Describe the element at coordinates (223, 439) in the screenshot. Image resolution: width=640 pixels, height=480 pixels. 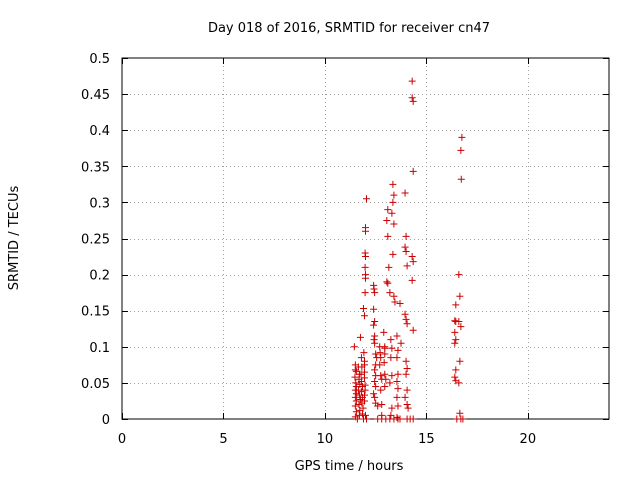
I see `x-tick-label: 5` at that location.